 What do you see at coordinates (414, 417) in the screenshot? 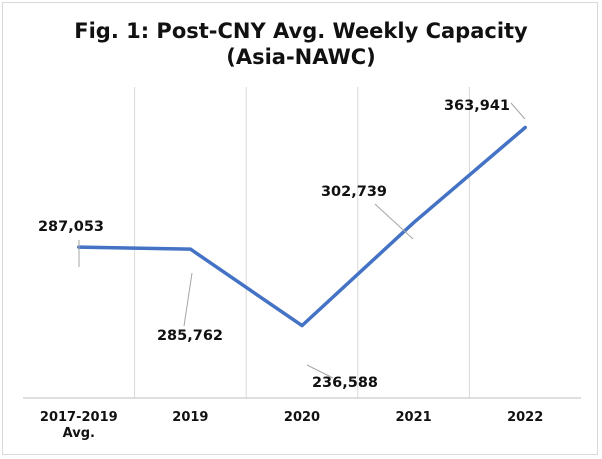
I see `x-tick-label: 2021` at bounding box center [414, 417].